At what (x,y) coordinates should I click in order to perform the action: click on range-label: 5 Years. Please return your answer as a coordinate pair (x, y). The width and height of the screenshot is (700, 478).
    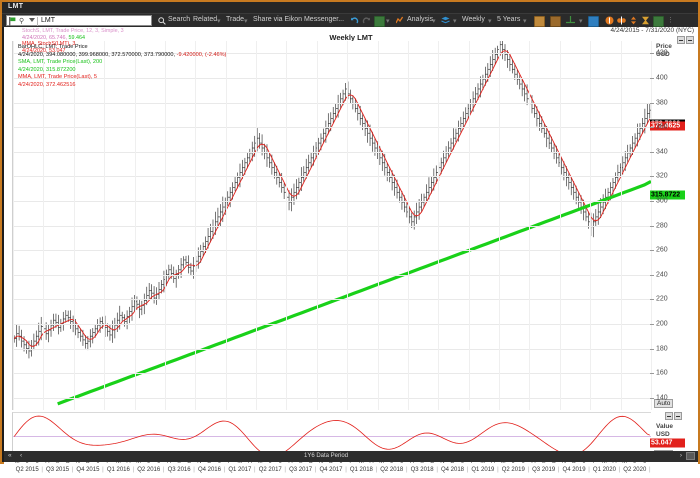
    Looking at the image, I should click on (509, 19).